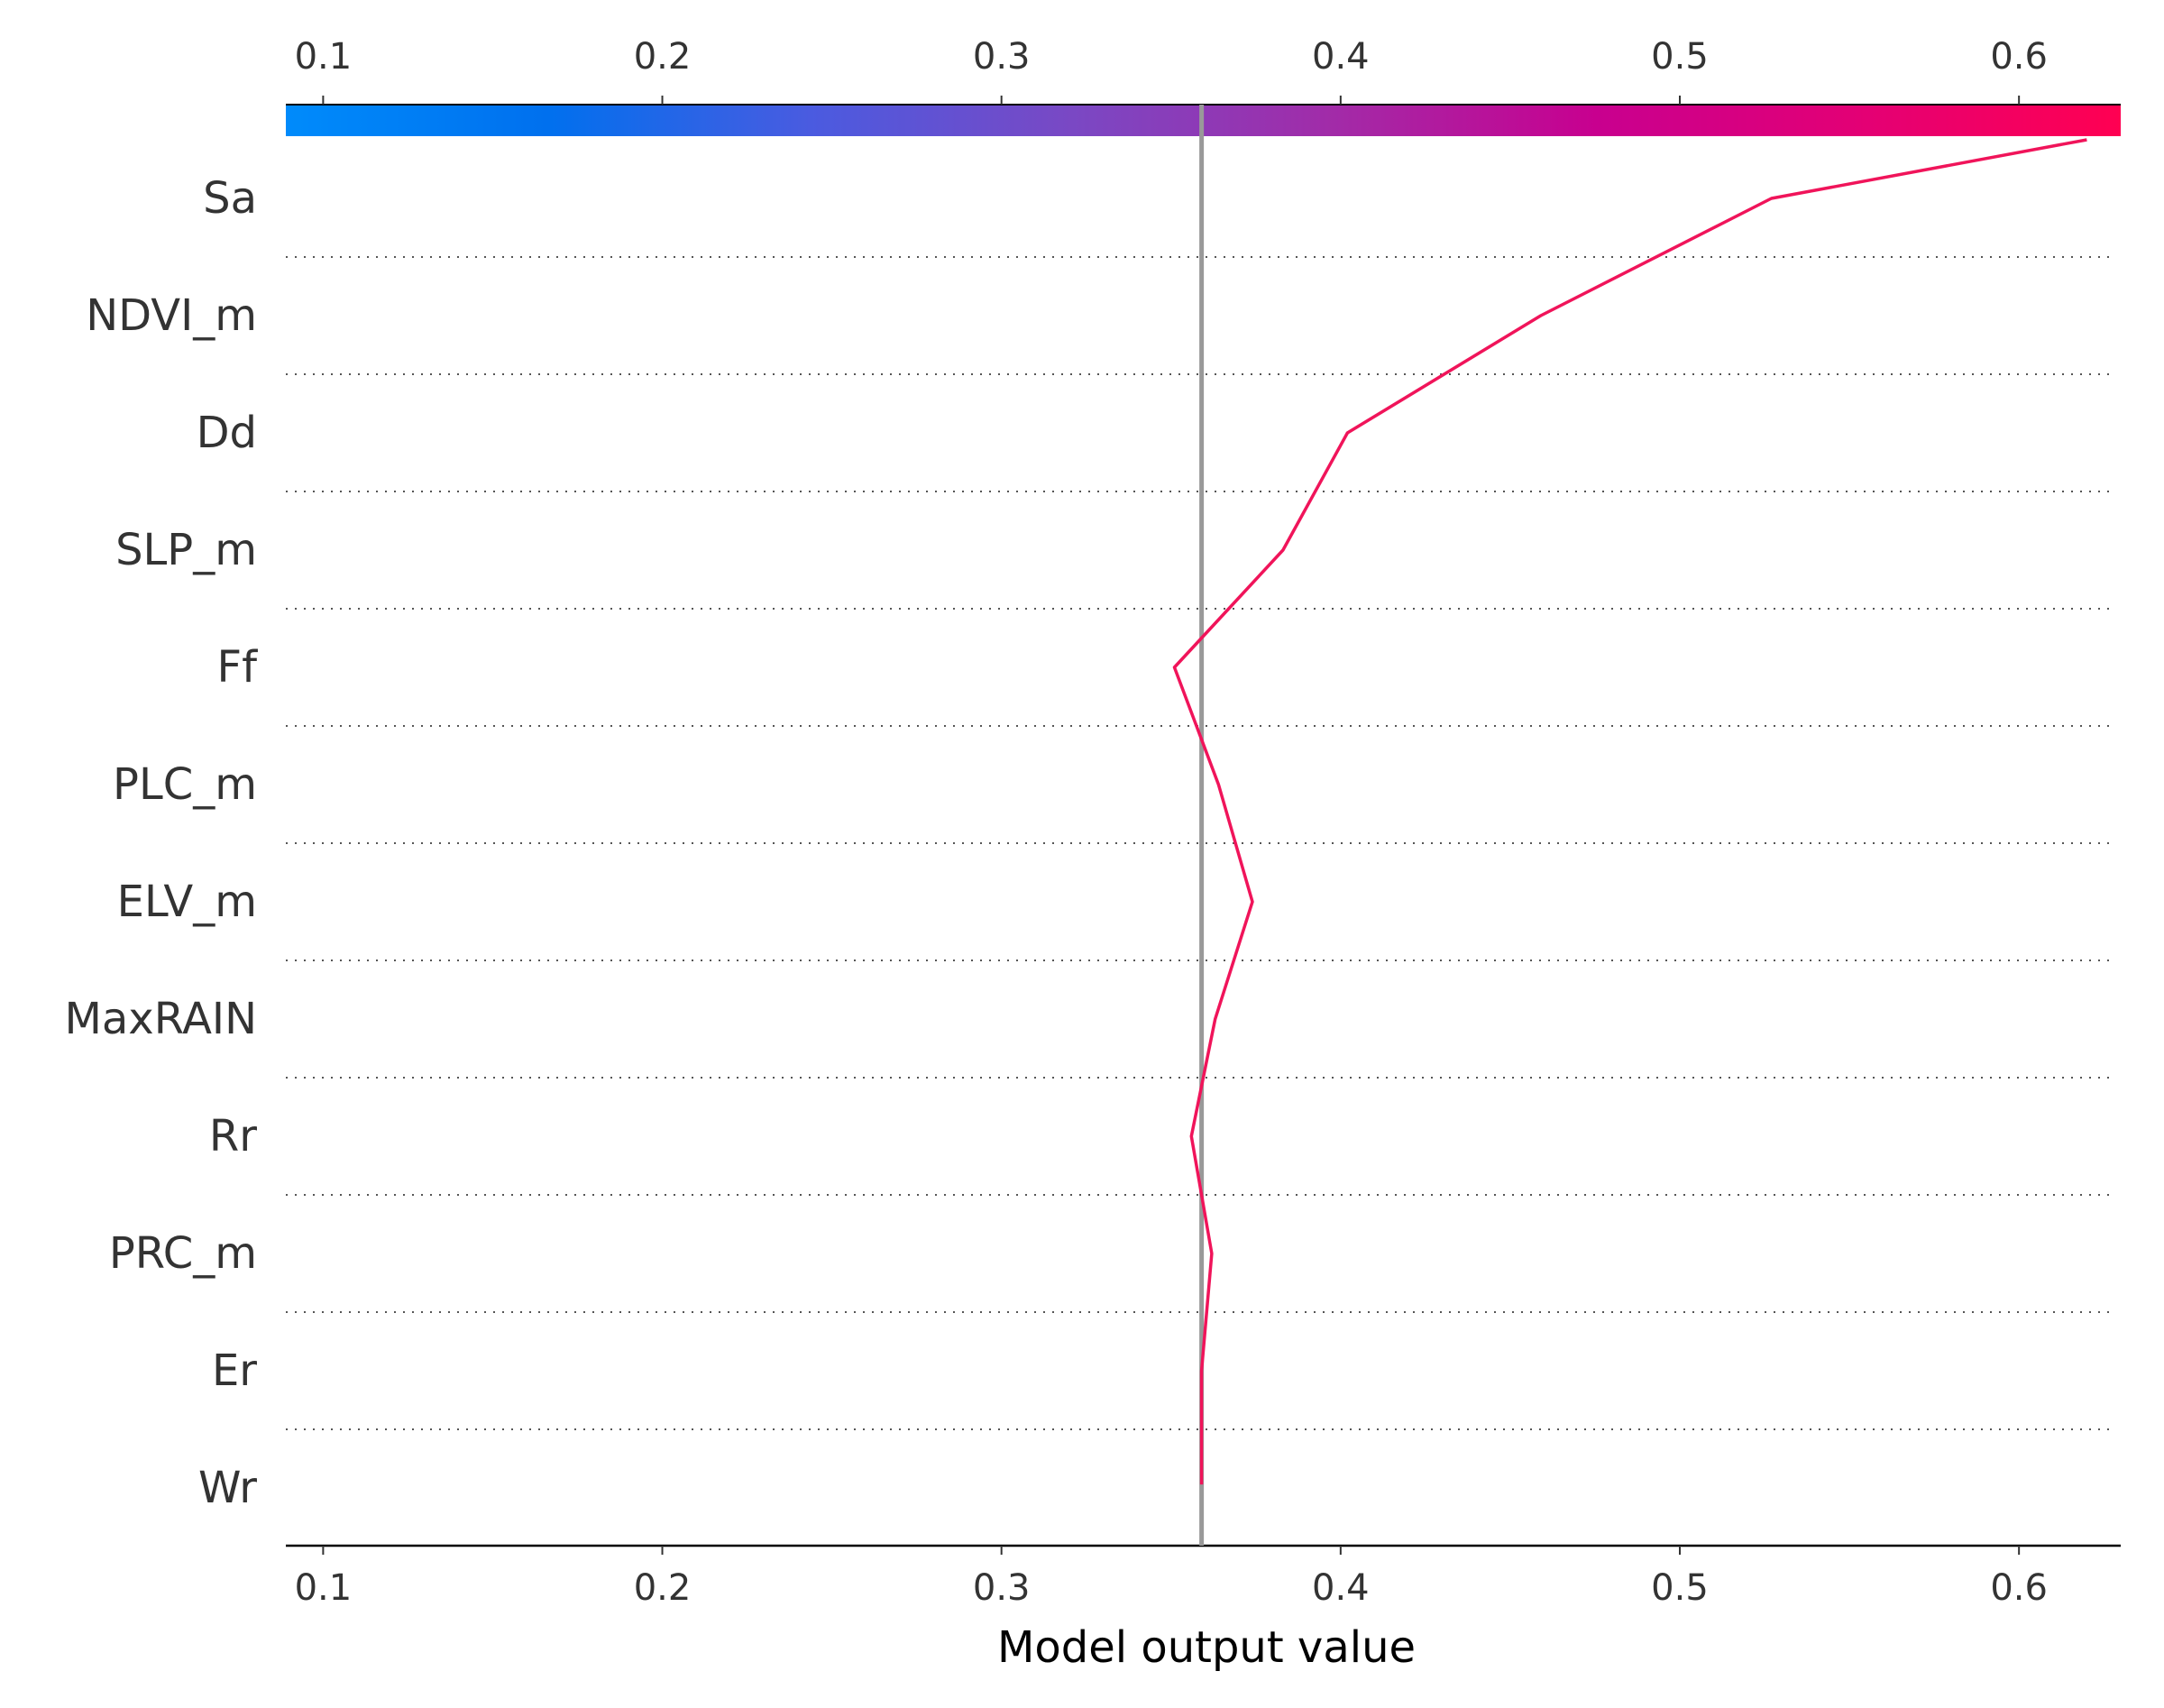 The image size is (2164, 1708). What do you see at coordinates (1171, 70) in the screenshot?
I see `top-tick-labels: 0.1 0.2 0.3 0.4 0.5 0.6` at bounding box center [1171, 70].